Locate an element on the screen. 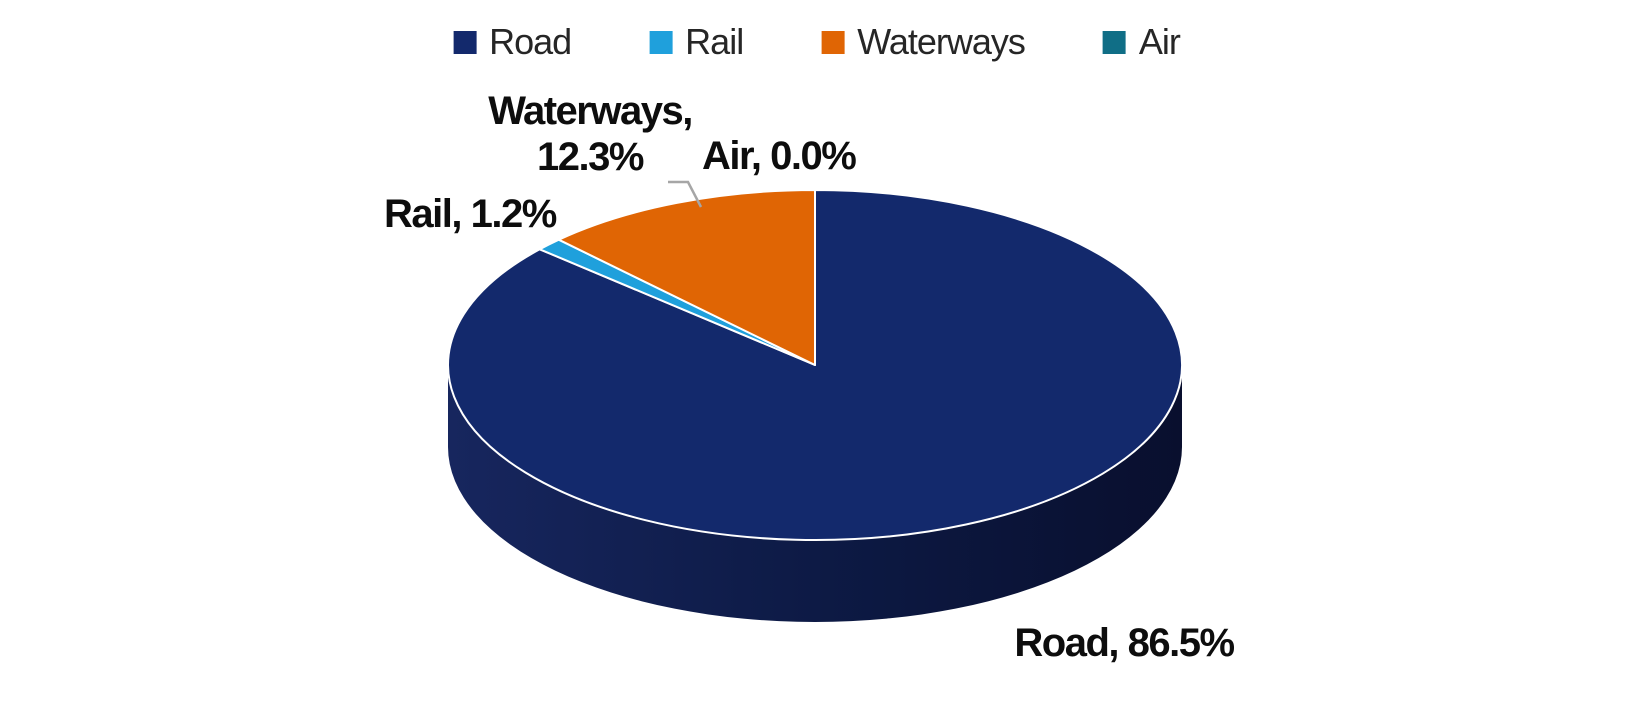  legend-item-air: Air is located at coordinates (1141, 41).